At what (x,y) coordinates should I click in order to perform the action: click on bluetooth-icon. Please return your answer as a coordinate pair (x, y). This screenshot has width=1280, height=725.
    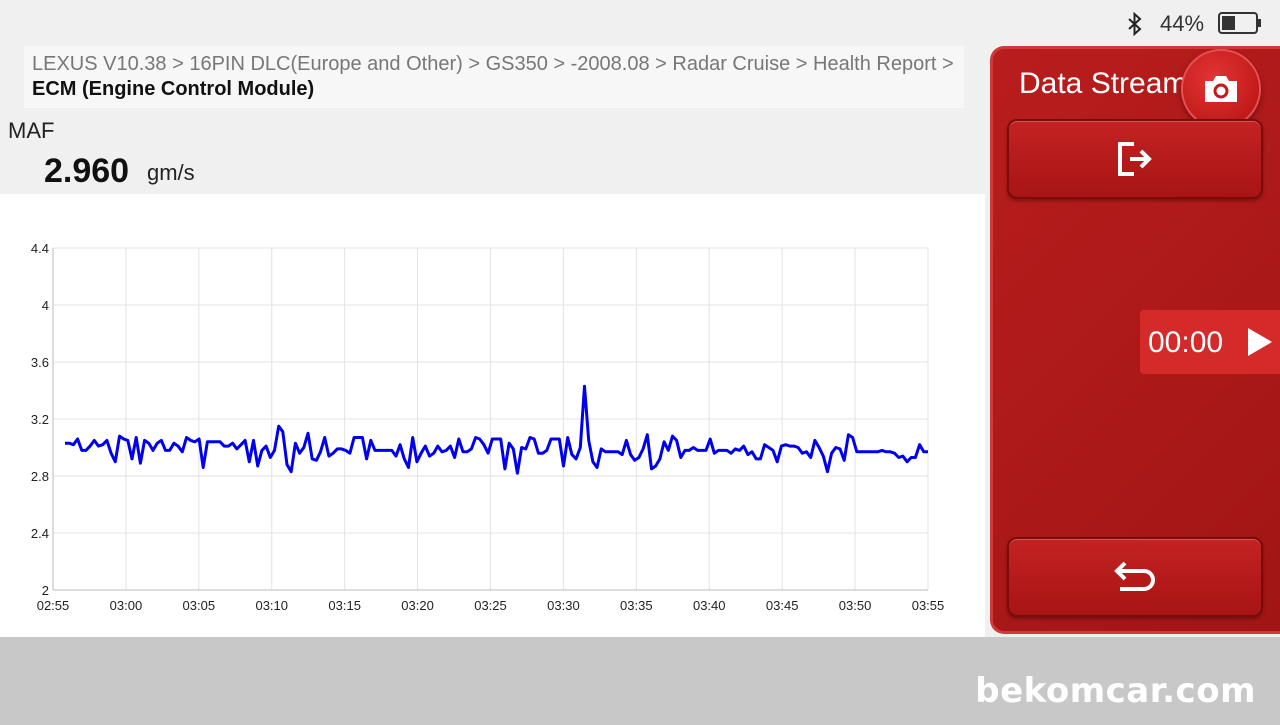
    Looking at the image, I should click on (1135, 24).